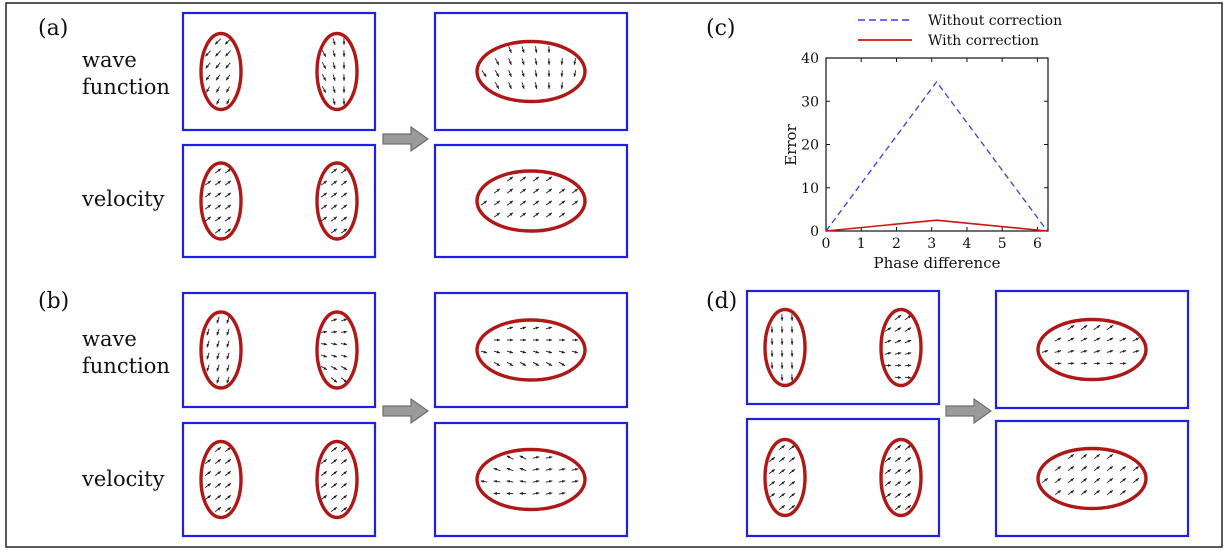 This screenshot has width=1228, height=552. I want to click on series-without-correction-line, so click(936, 156).